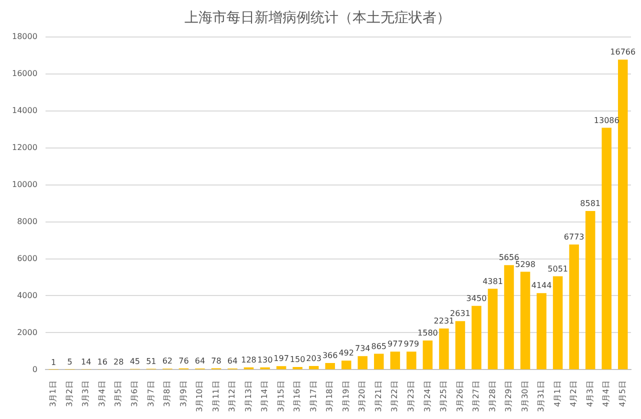  What do you see at coordinates (151, 361) in the screenshot?
I see `data-label: 51` at bounding box center [151, 361].